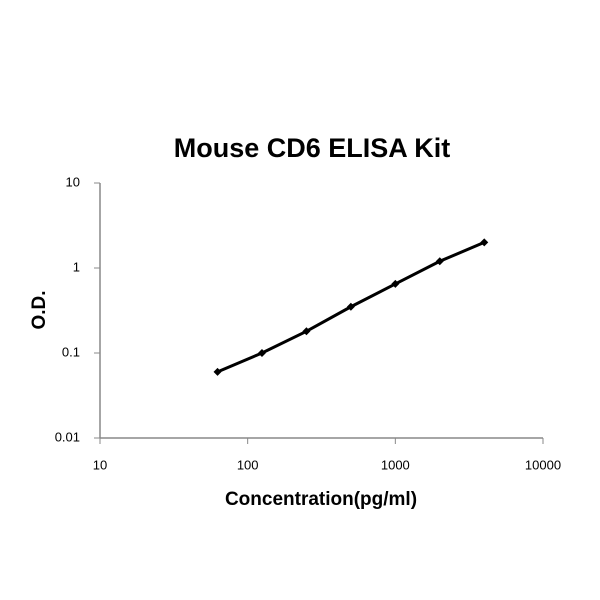  I want to click on y-axis-label: O.D., so click(39, 309).